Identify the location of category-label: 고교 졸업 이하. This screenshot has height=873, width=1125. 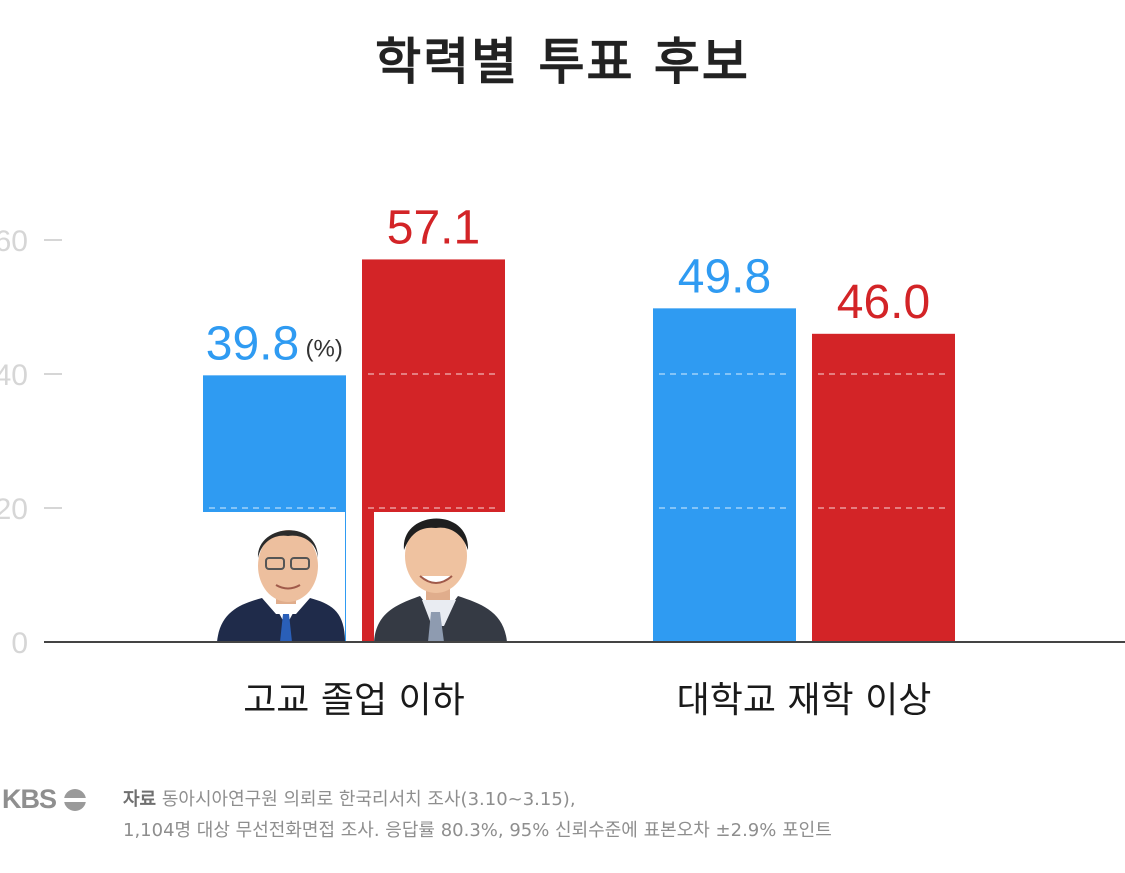
(354, 700).